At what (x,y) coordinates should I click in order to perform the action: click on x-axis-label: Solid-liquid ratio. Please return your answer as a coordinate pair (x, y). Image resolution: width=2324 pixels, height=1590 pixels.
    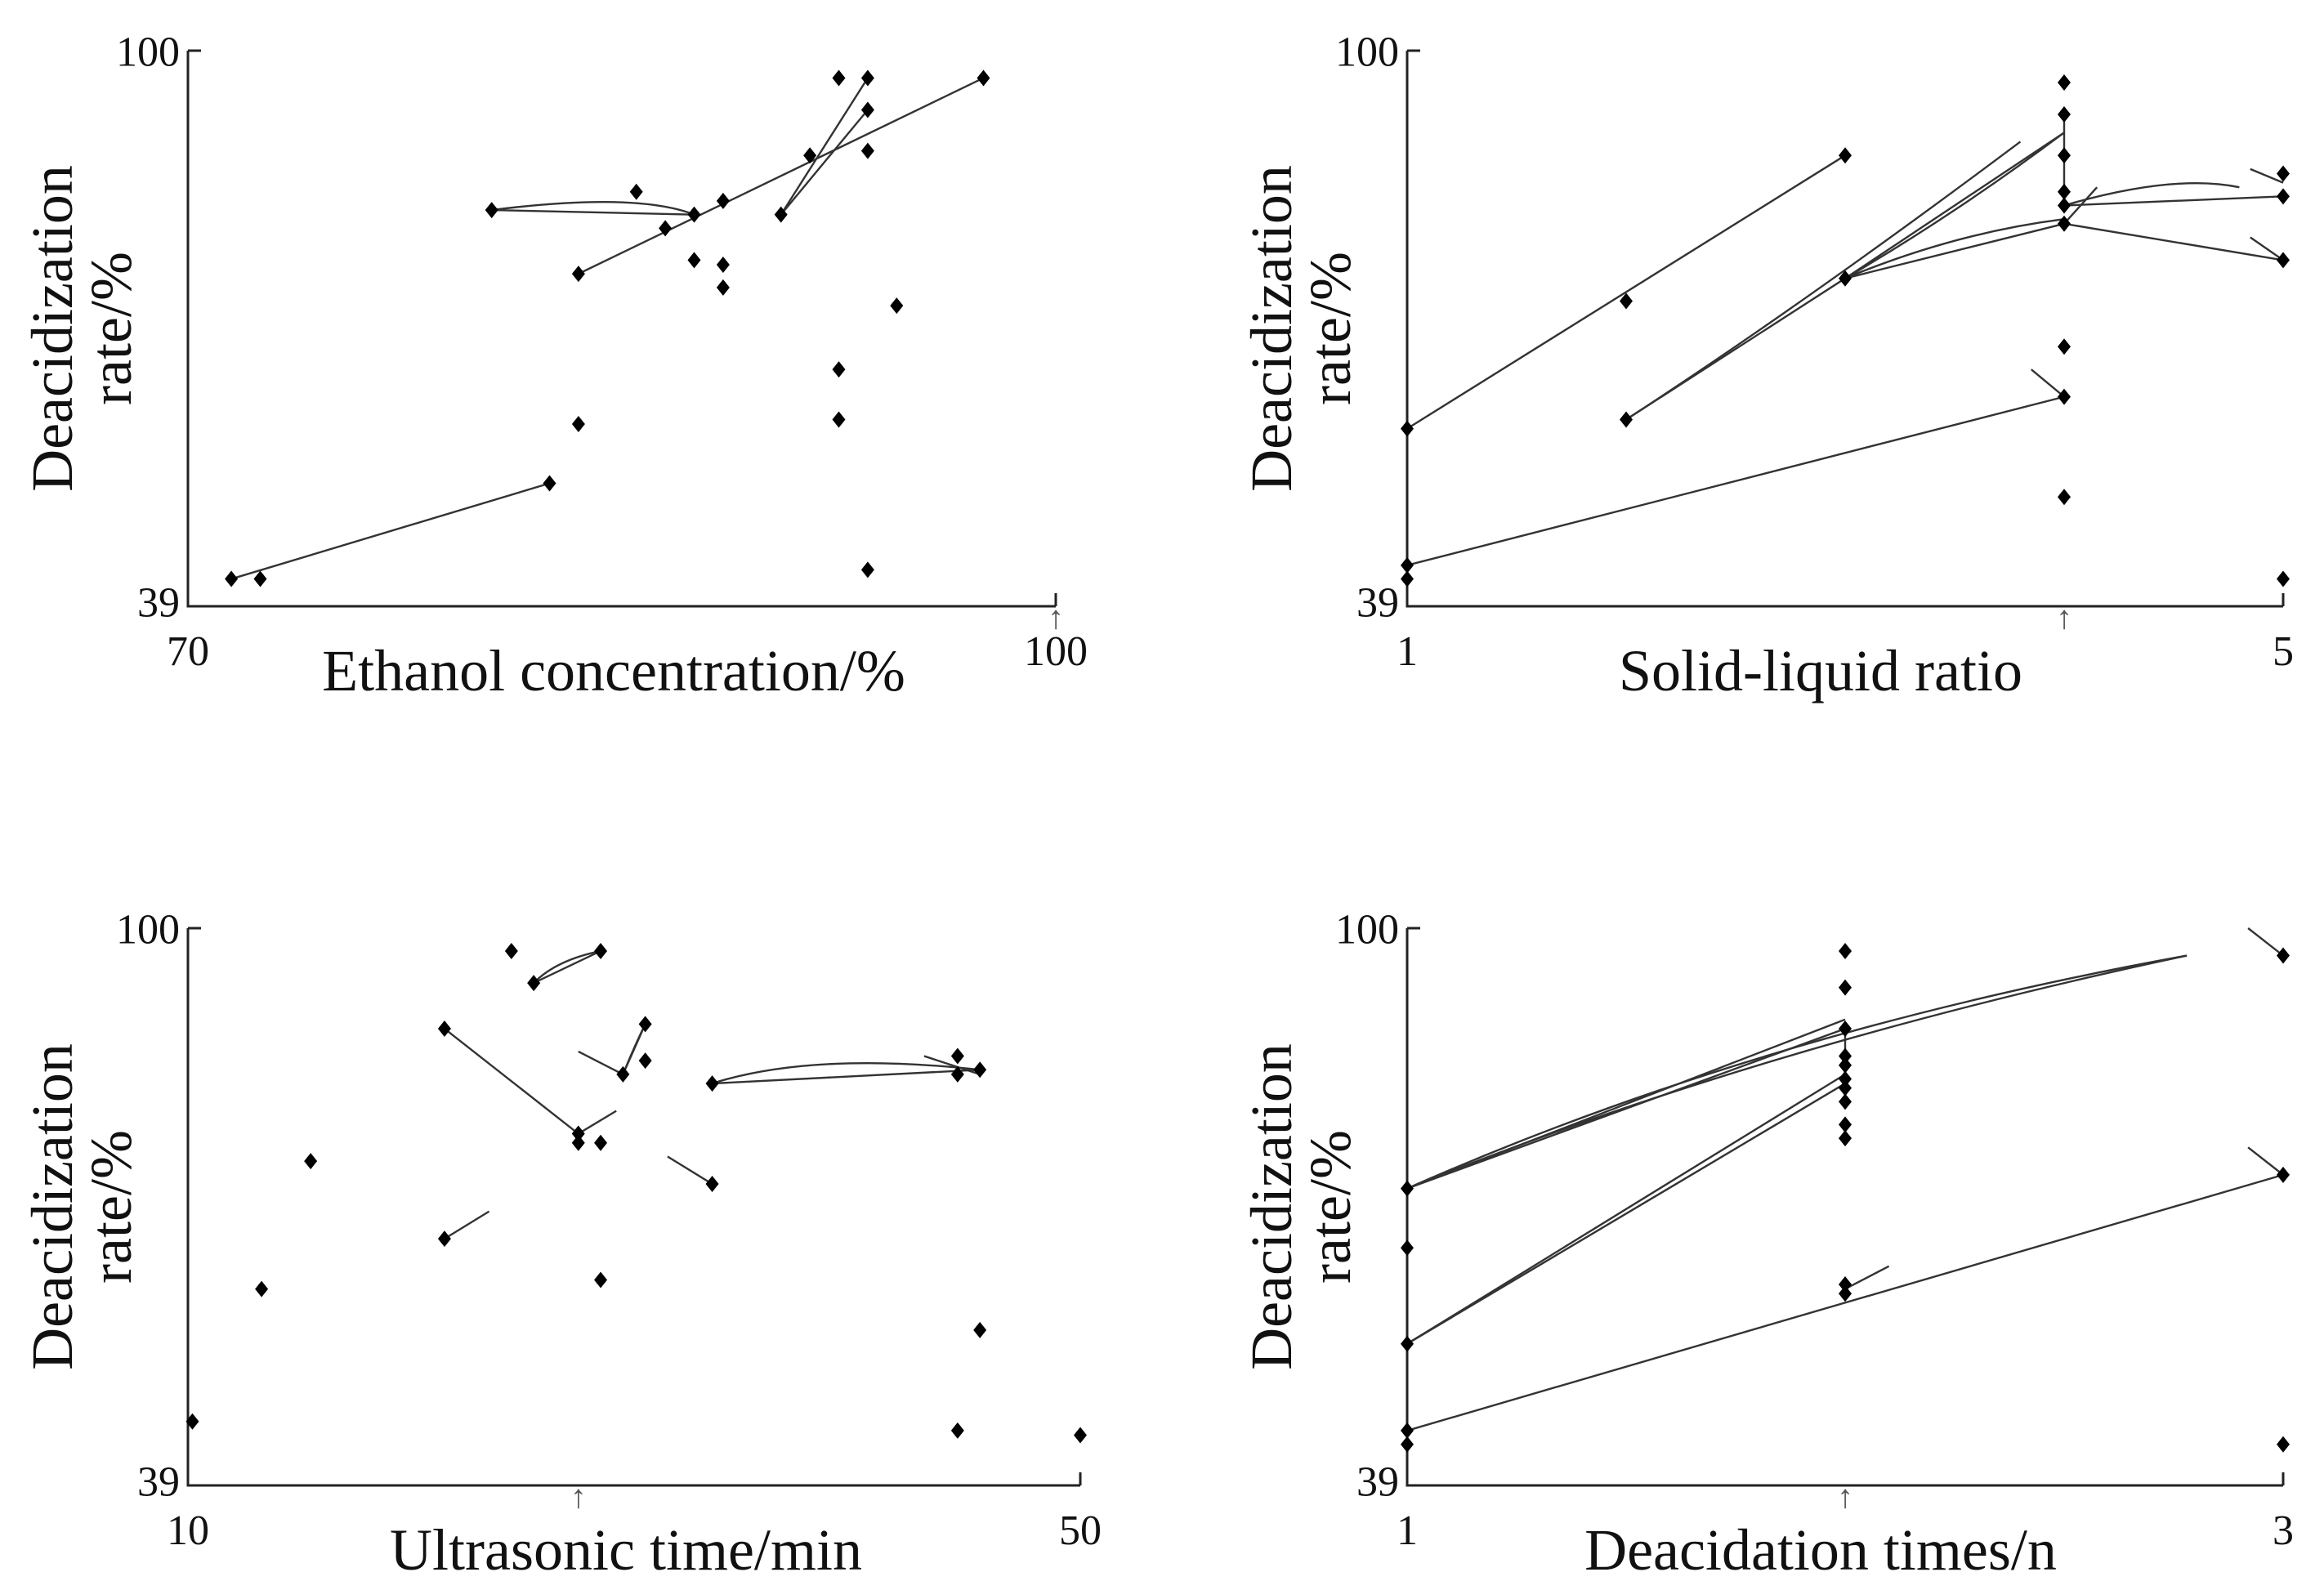
    Looking at the image, I should click on (1820, 670).